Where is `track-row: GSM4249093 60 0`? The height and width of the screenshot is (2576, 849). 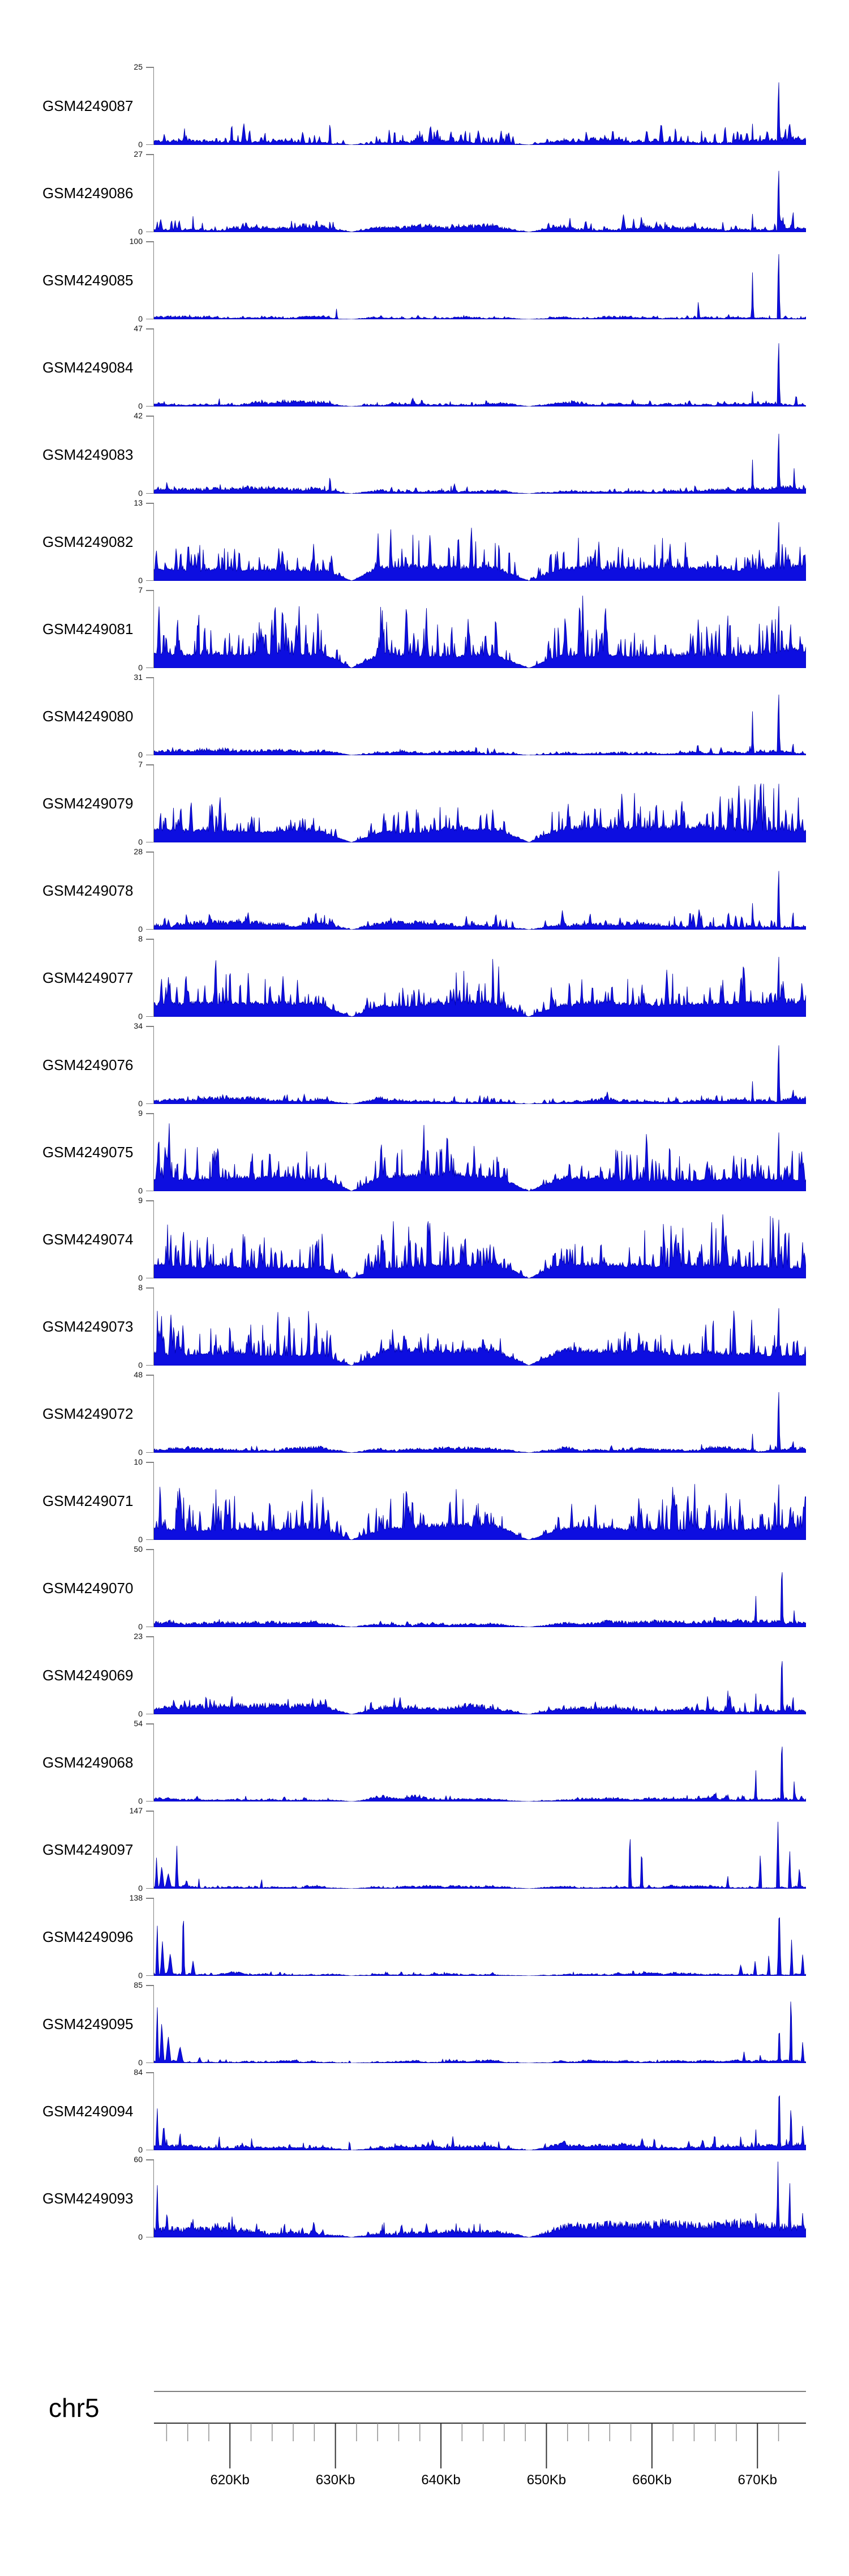
track-row: GSM4249093 60 0 is located at coordinates (424, 2198).